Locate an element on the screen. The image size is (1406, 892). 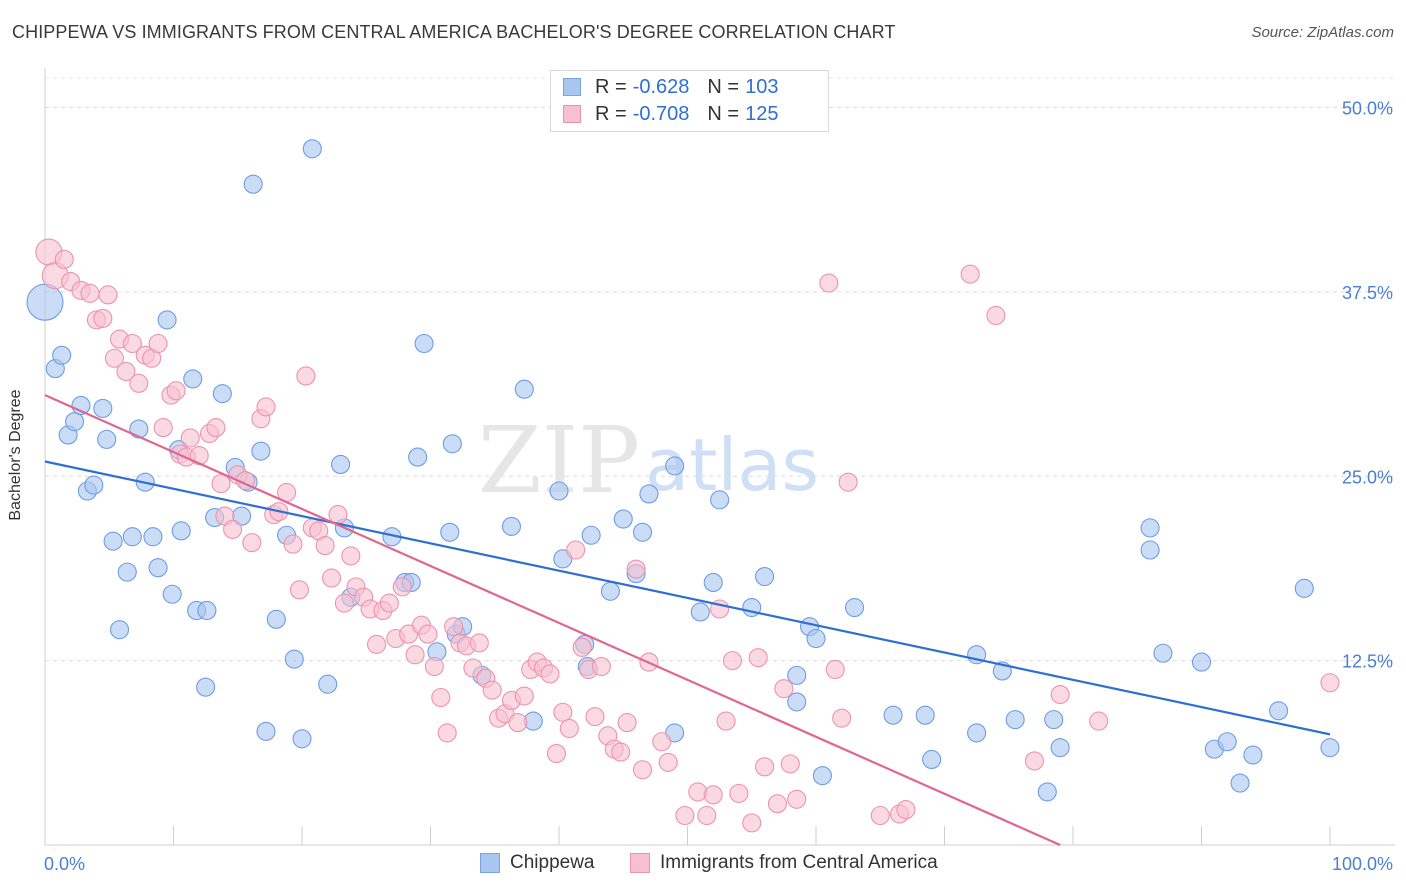
y-tick-label: 50.0% is located at coordinates (1367, 109).